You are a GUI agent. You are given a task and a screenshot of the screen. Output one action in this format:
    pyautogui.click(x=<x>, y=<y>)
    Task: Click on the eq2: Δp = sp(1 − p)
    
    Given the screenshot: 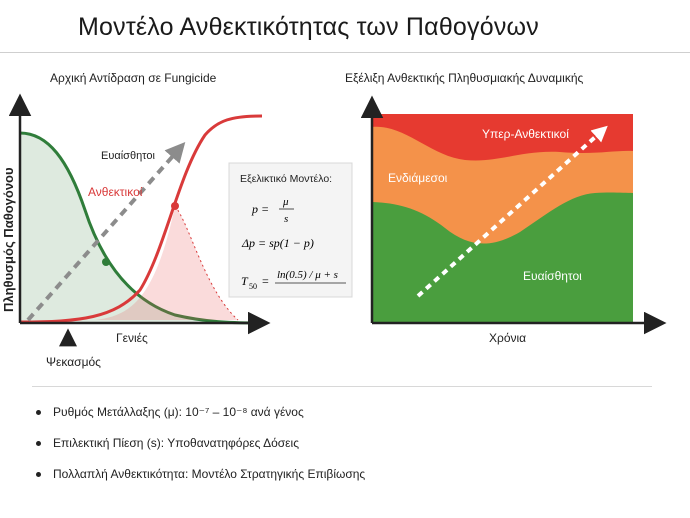 What is the action you would take?
    pyautogui.click(x=277, y=243)
    